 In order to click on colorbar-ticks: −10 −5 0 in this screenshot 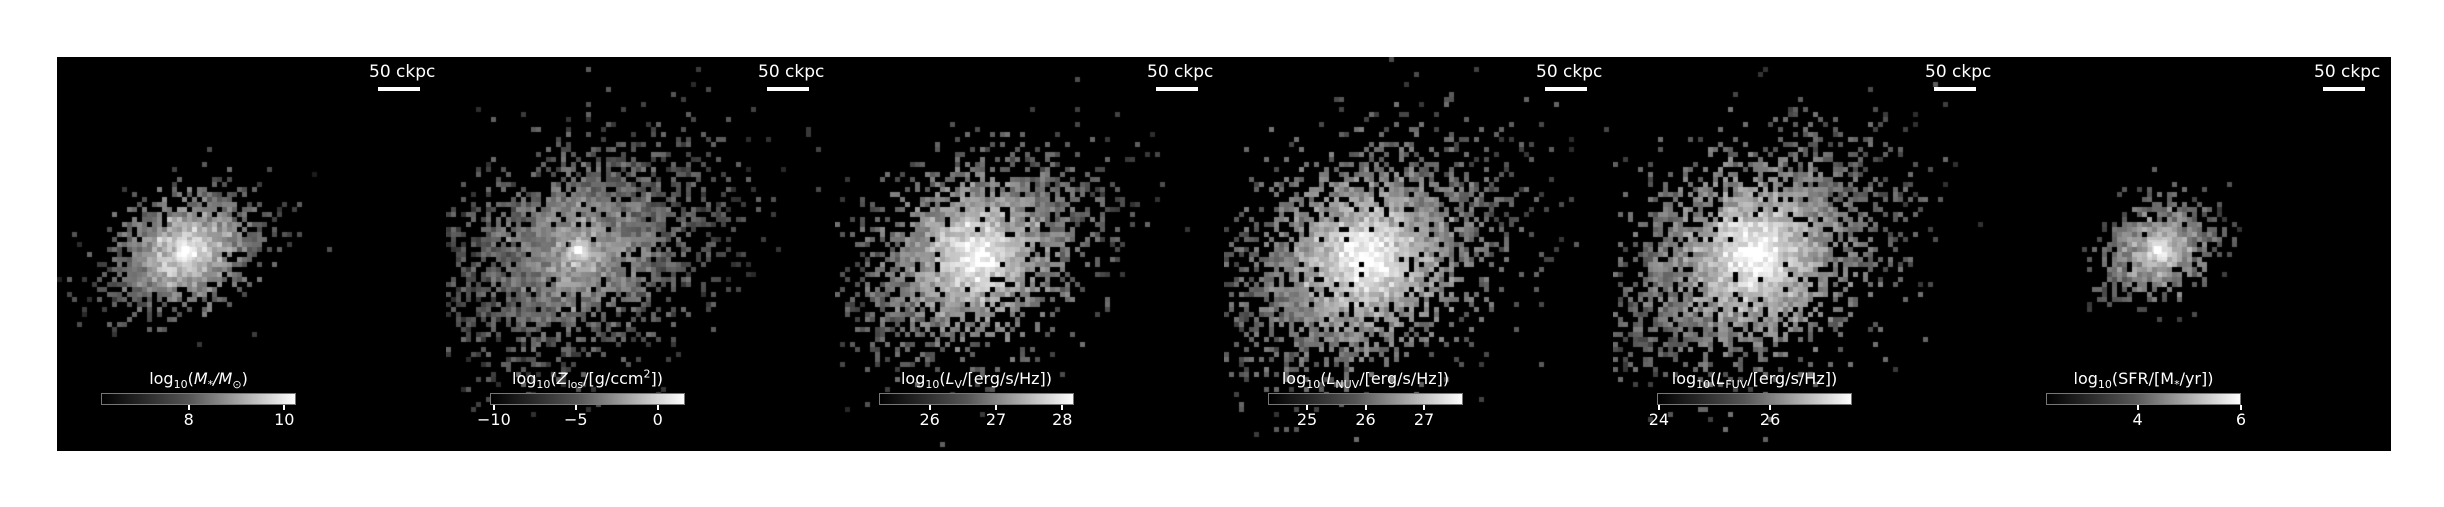, I will do `click(581, 420)`.